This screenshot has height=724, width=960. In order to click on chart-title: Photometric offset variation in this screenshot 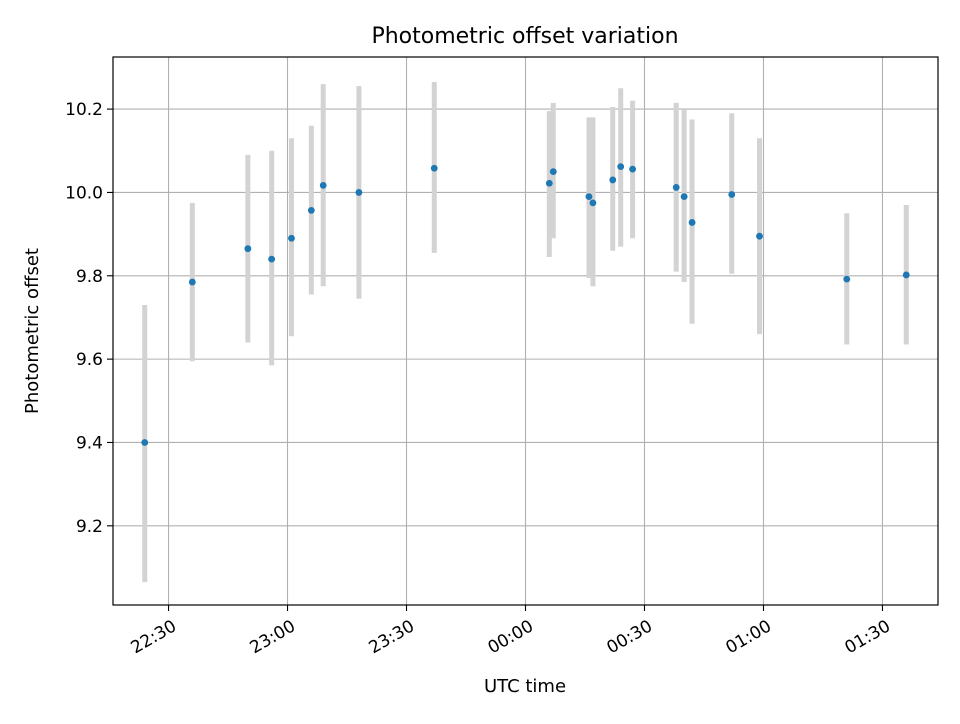, I will do `click(524, 36)`.